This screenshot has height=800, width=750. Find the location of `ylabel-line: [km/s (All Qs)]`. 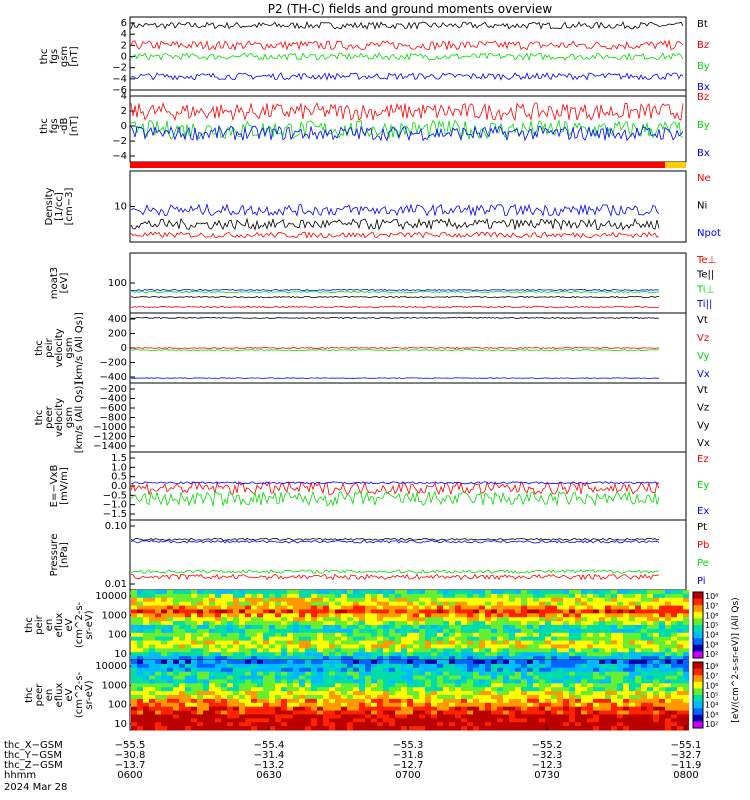

ylabel-line: [km/s (All Qs)] is located at coordinates (79, 418).